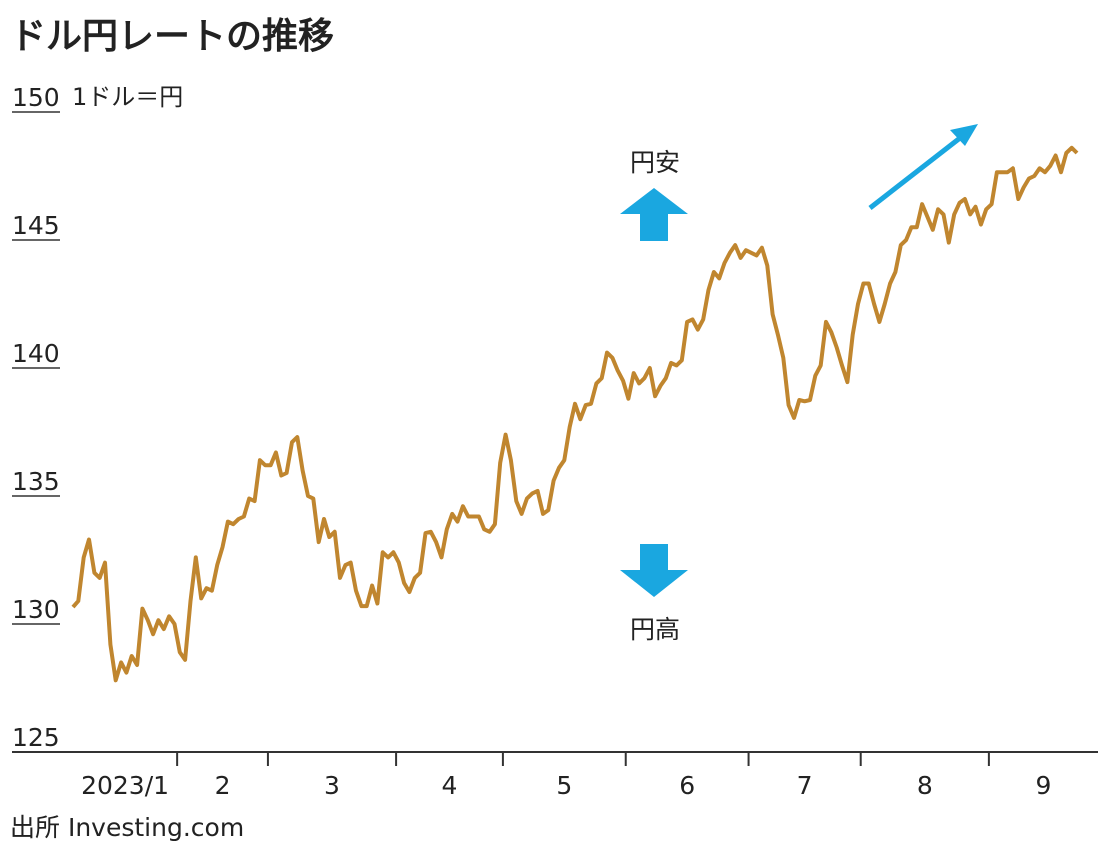 The image size is (1110, 854). Describe the element at coordinates (450, 785) in the screenshot. I see `x-tick-label: 4` at that location.